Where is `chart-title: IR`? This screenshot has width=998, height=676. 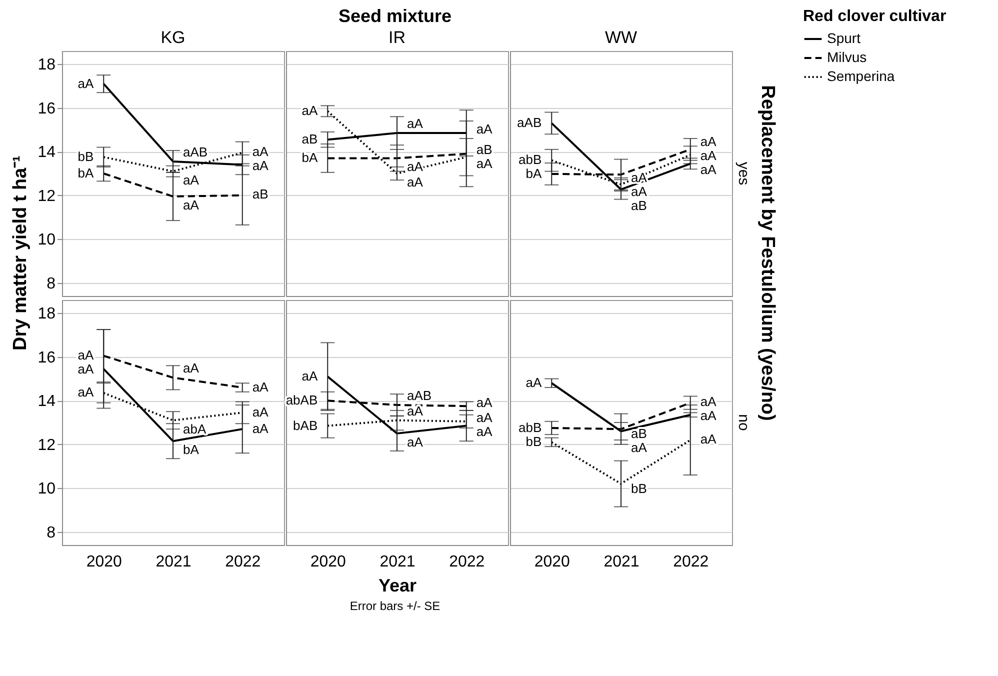
chart-title: IR is located at coordinates (397, 37).